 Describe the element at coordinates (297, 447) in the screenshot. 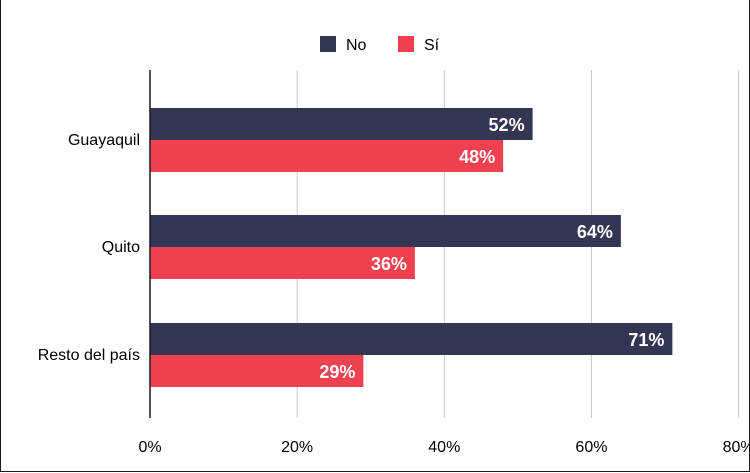

I see `x-tick-label-20: 20%` at that location.